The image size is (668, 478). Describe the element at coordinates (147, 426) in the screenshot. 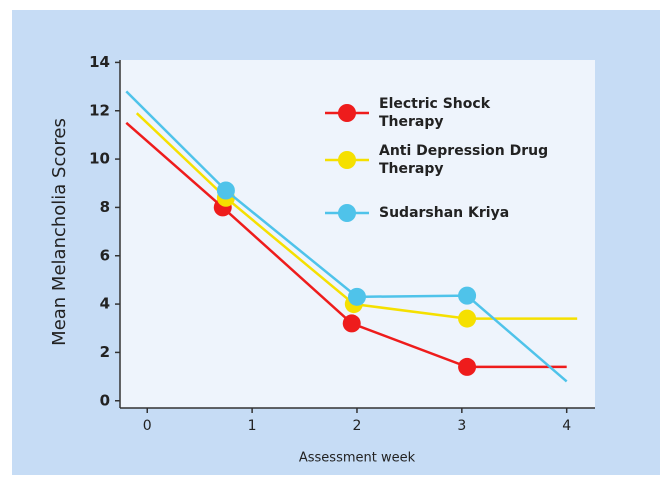

I see `x-tick-label: 0` at that location.